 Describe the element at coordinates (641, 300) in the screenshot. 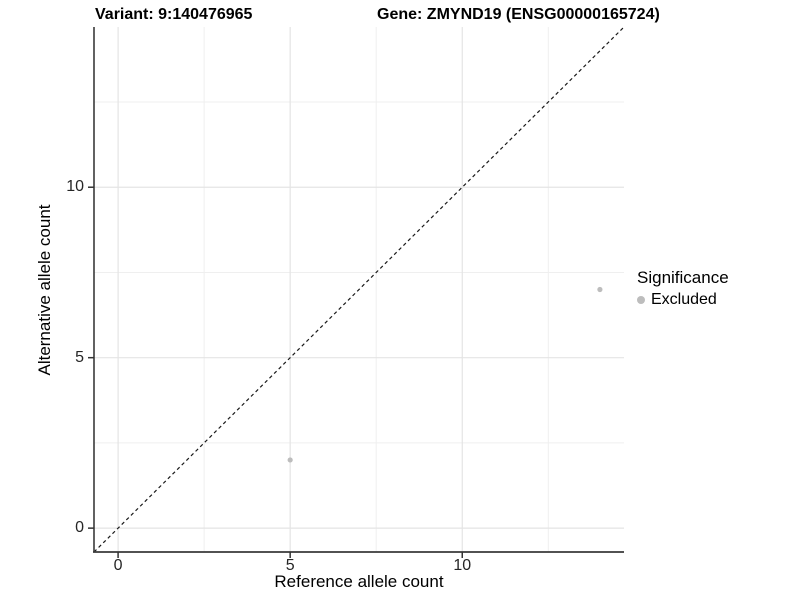

I see `legend-key-dot` at that location.